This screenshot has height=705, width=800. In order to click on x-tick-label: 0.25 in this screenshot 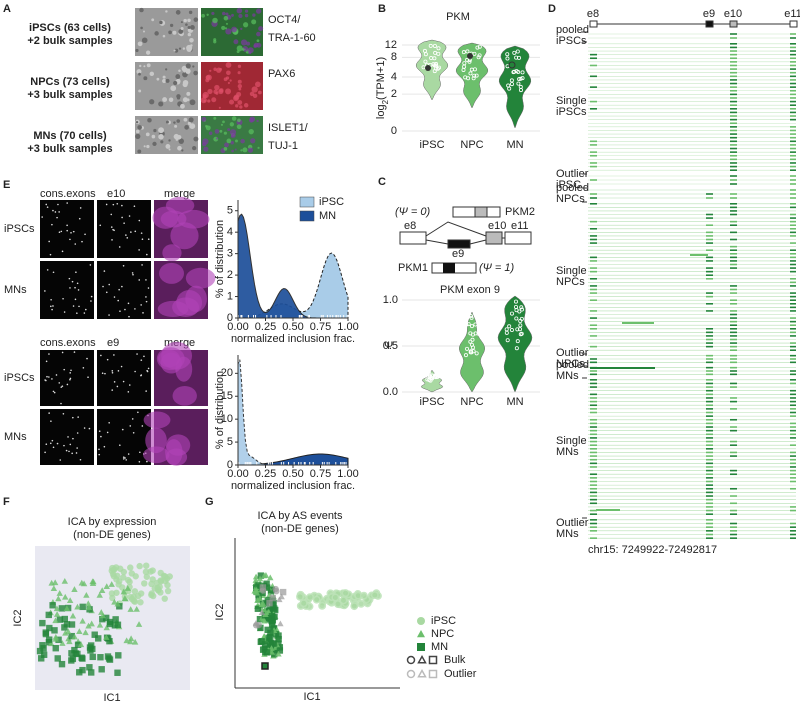, I will do `click(265, 474)`.